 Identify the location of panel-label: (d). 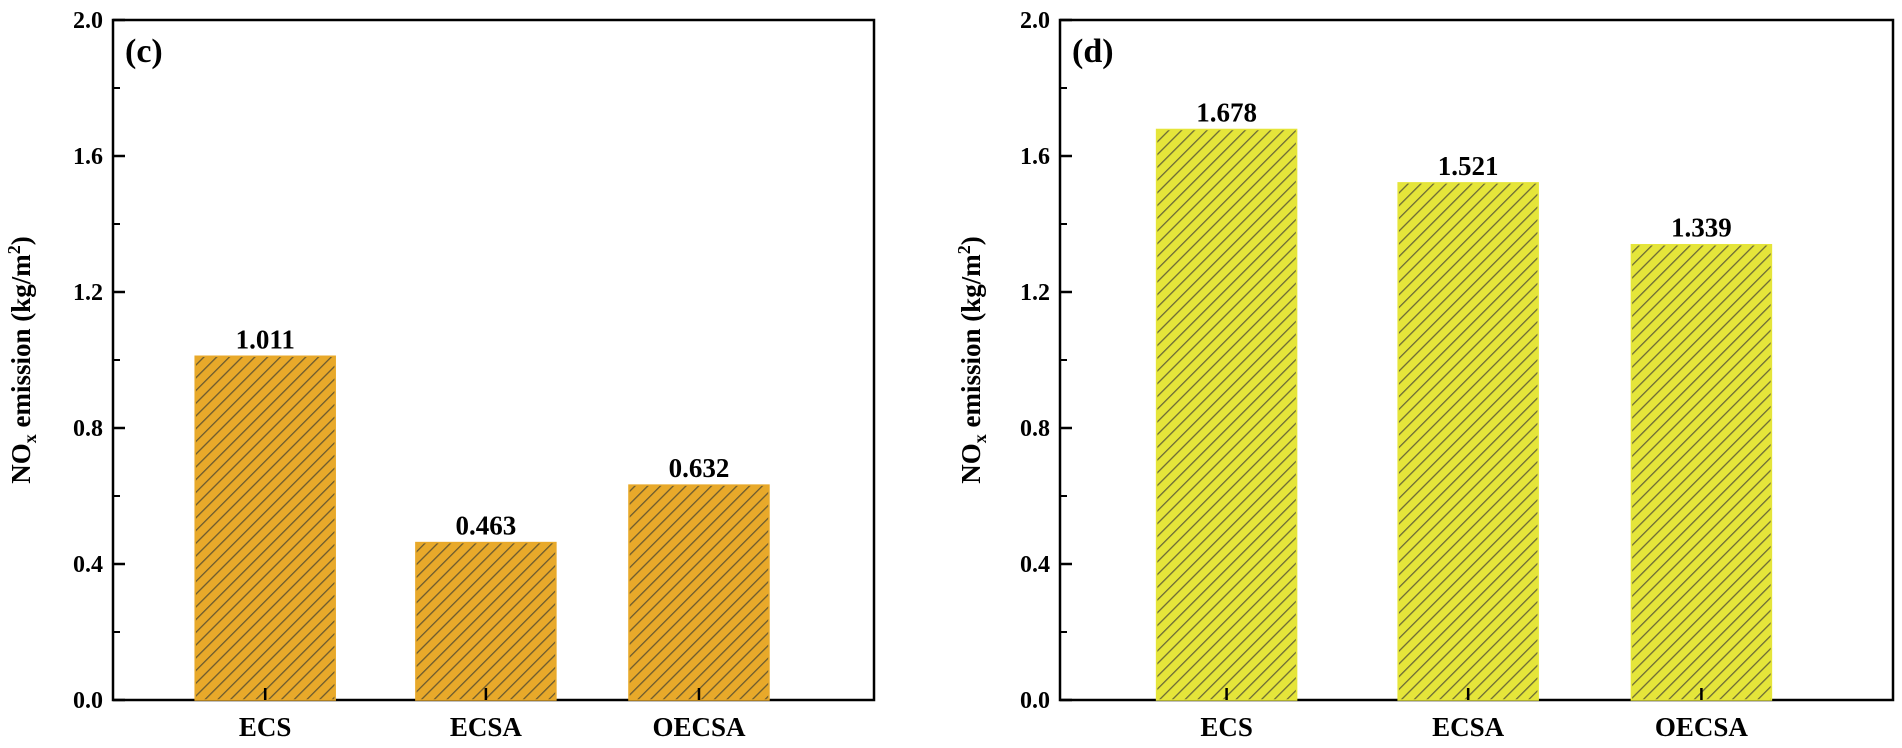
(1093, 51).